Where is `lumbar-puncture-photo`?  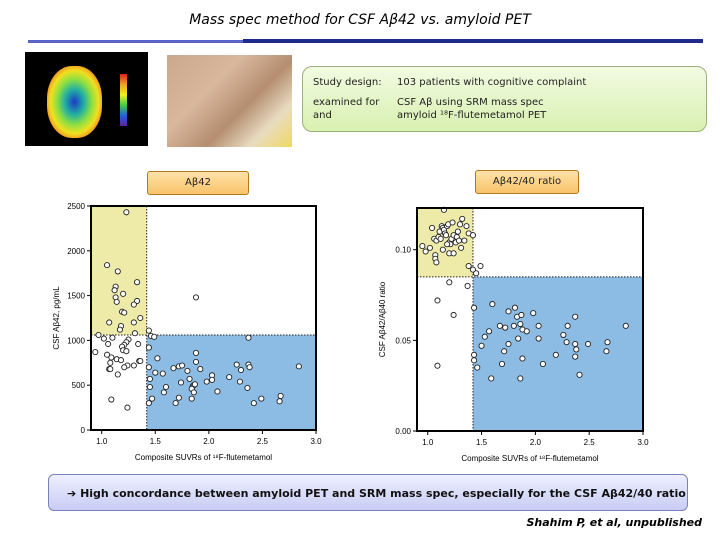
lumbar-puncture-photo is located at coordinates (229, 101).